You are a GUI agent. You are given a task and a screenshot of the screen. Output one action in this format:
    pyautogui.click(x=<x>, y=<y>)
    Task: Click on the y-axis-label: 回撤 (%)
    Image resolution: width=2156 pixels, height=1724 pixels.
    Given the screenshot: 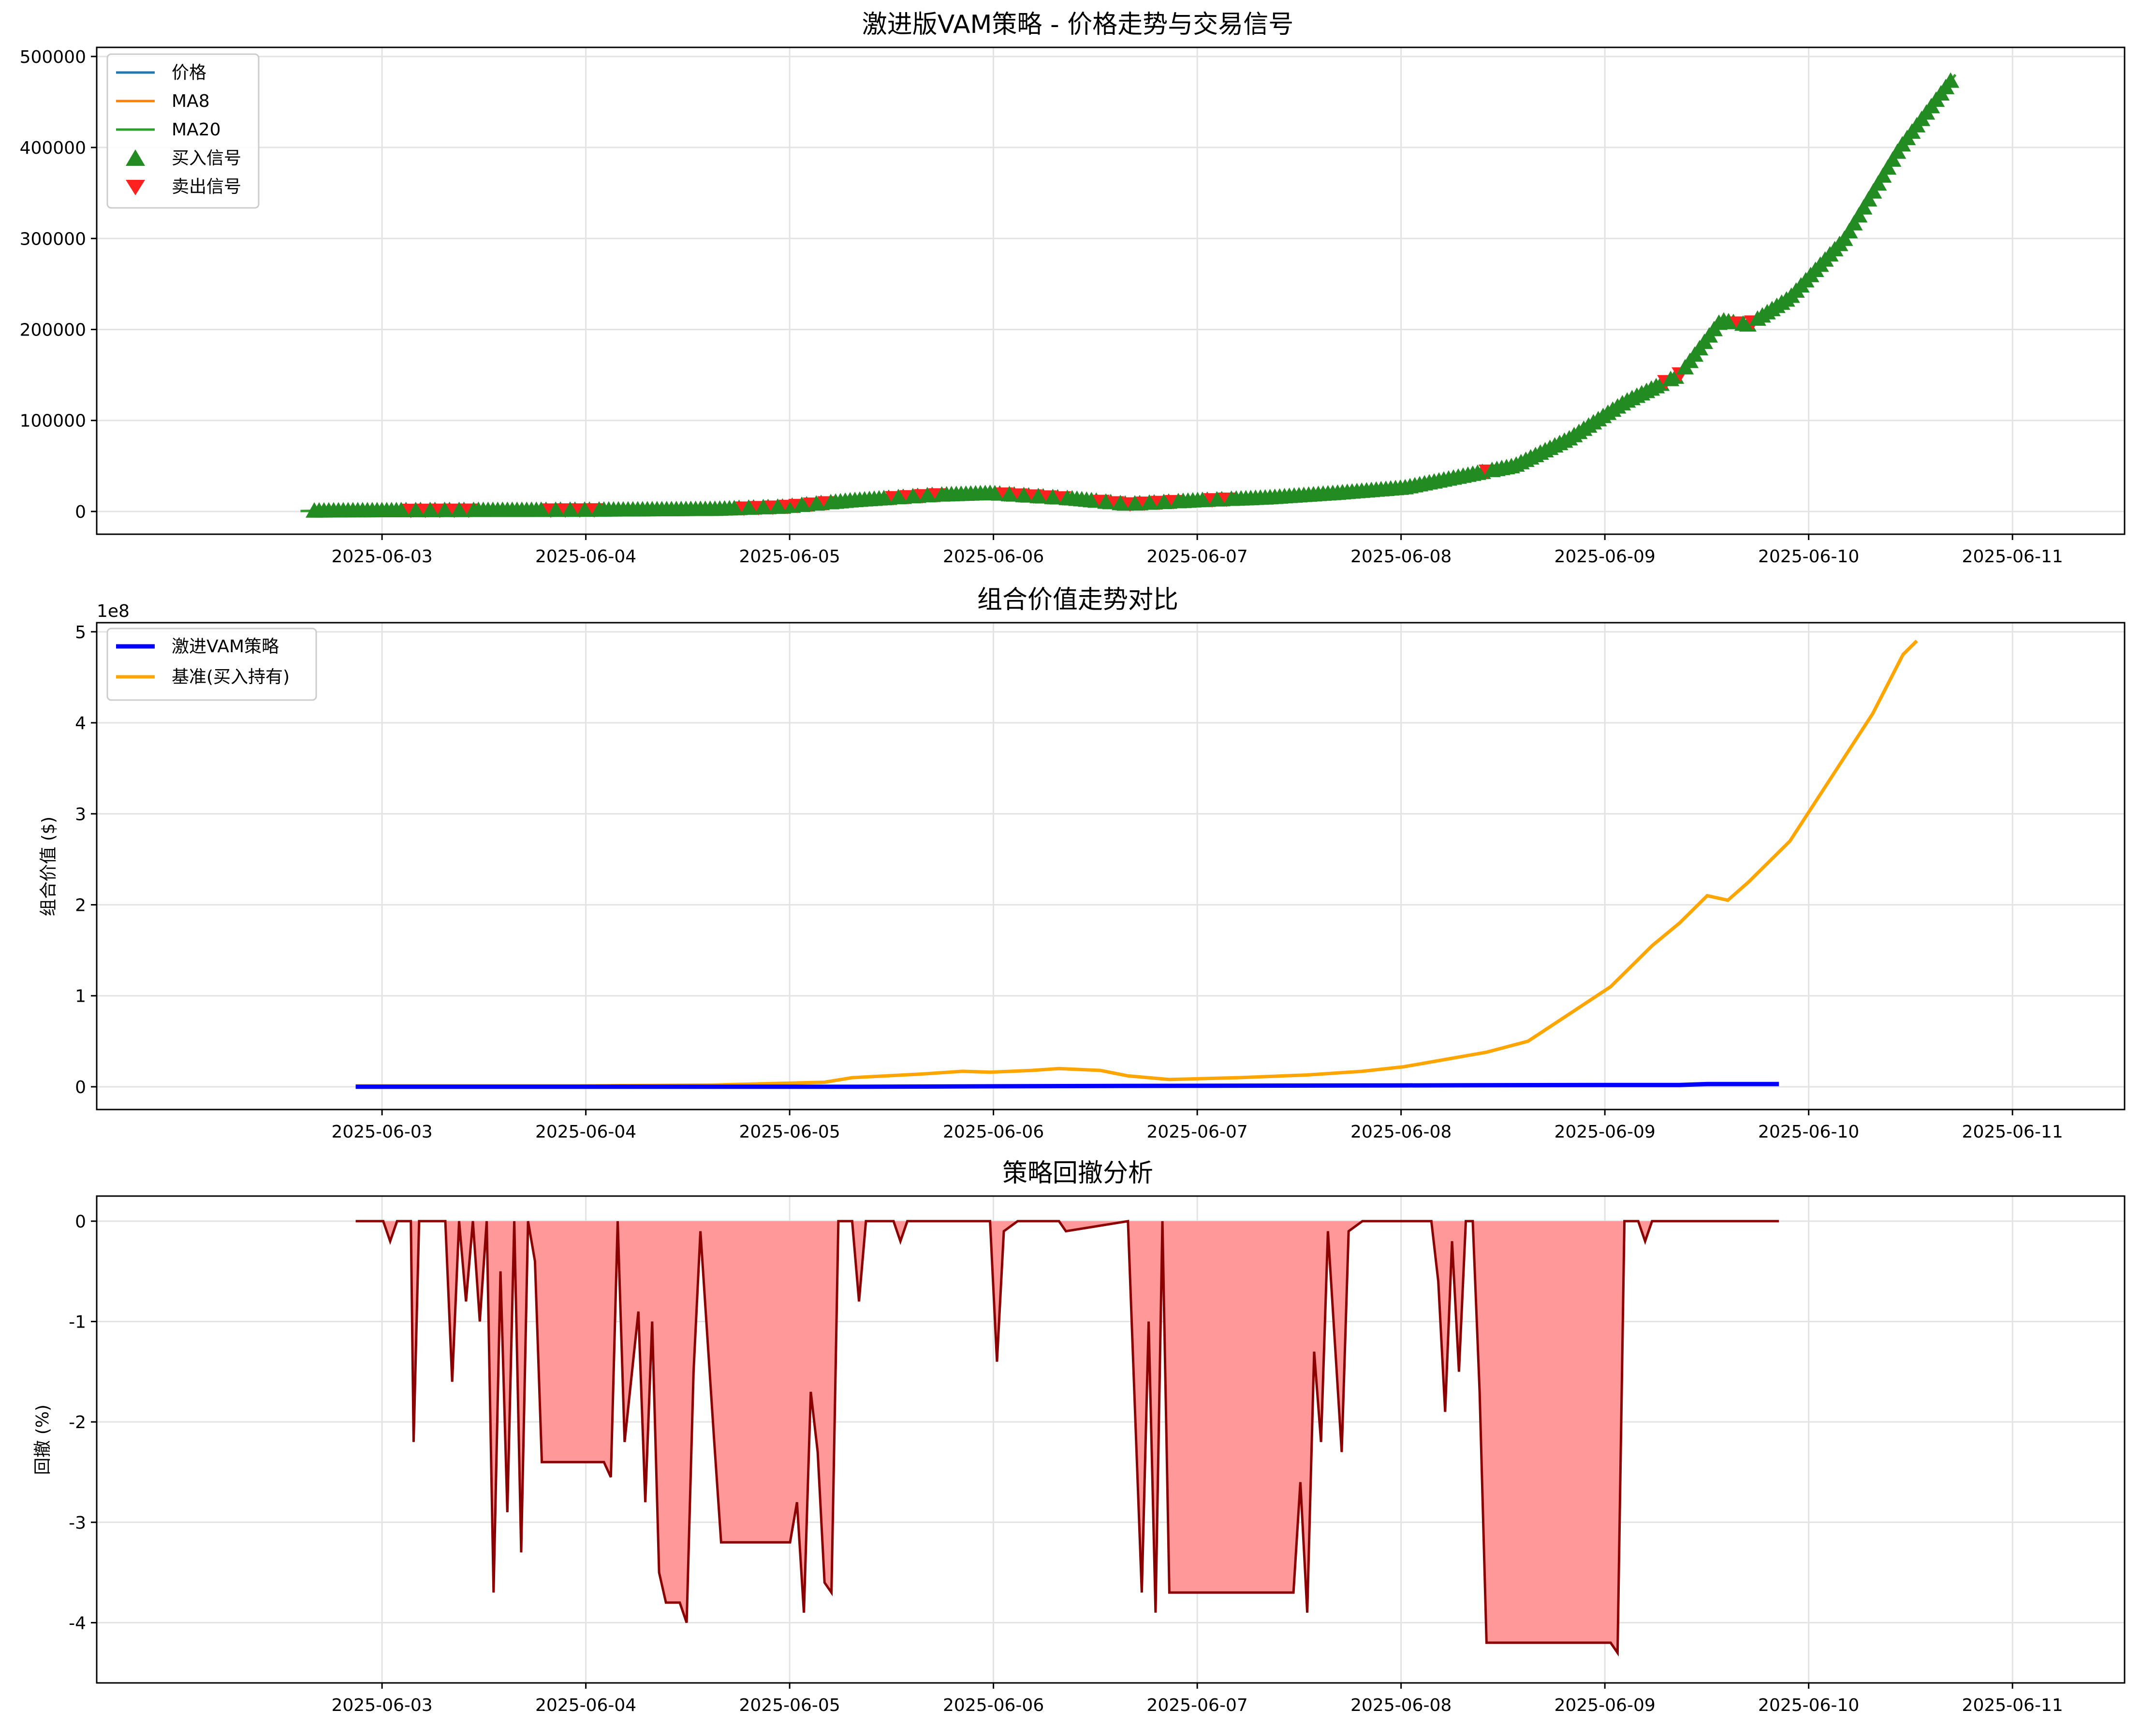 What is the action you would take?
    pyautogui.click(x=43, y=1440)
    